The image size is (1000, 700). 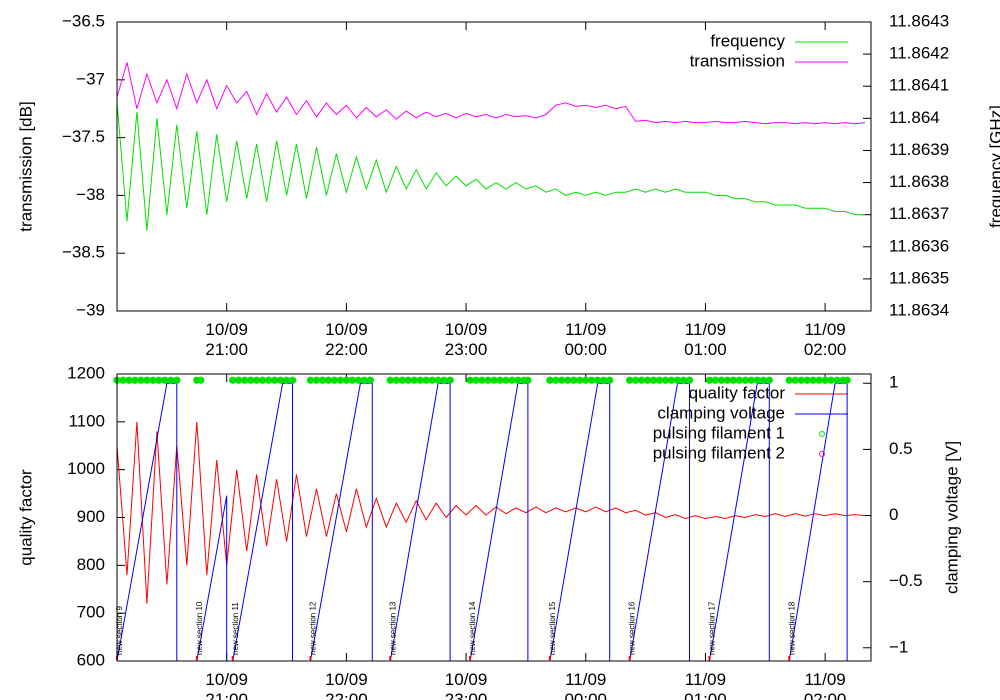 What do you see at coordinates (392, 628) in the screenshot?
I see `annotation: new section 13` at bounding box center [392, 628].